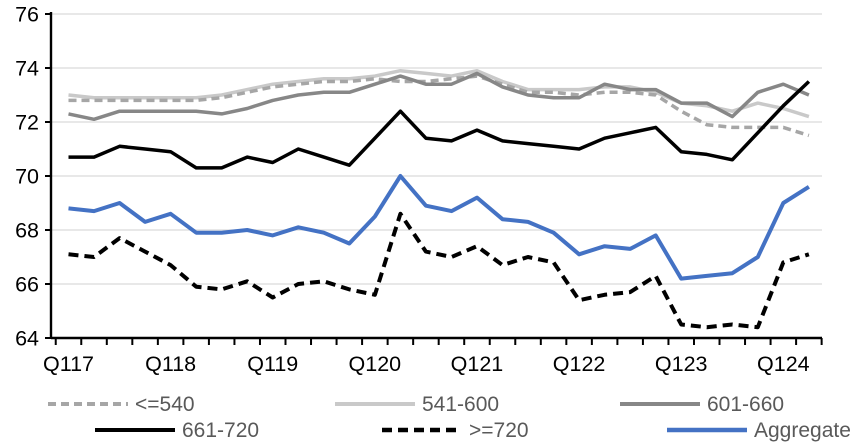  I want to click on x-axis-label-Q122: Q122, so click(579, 364).